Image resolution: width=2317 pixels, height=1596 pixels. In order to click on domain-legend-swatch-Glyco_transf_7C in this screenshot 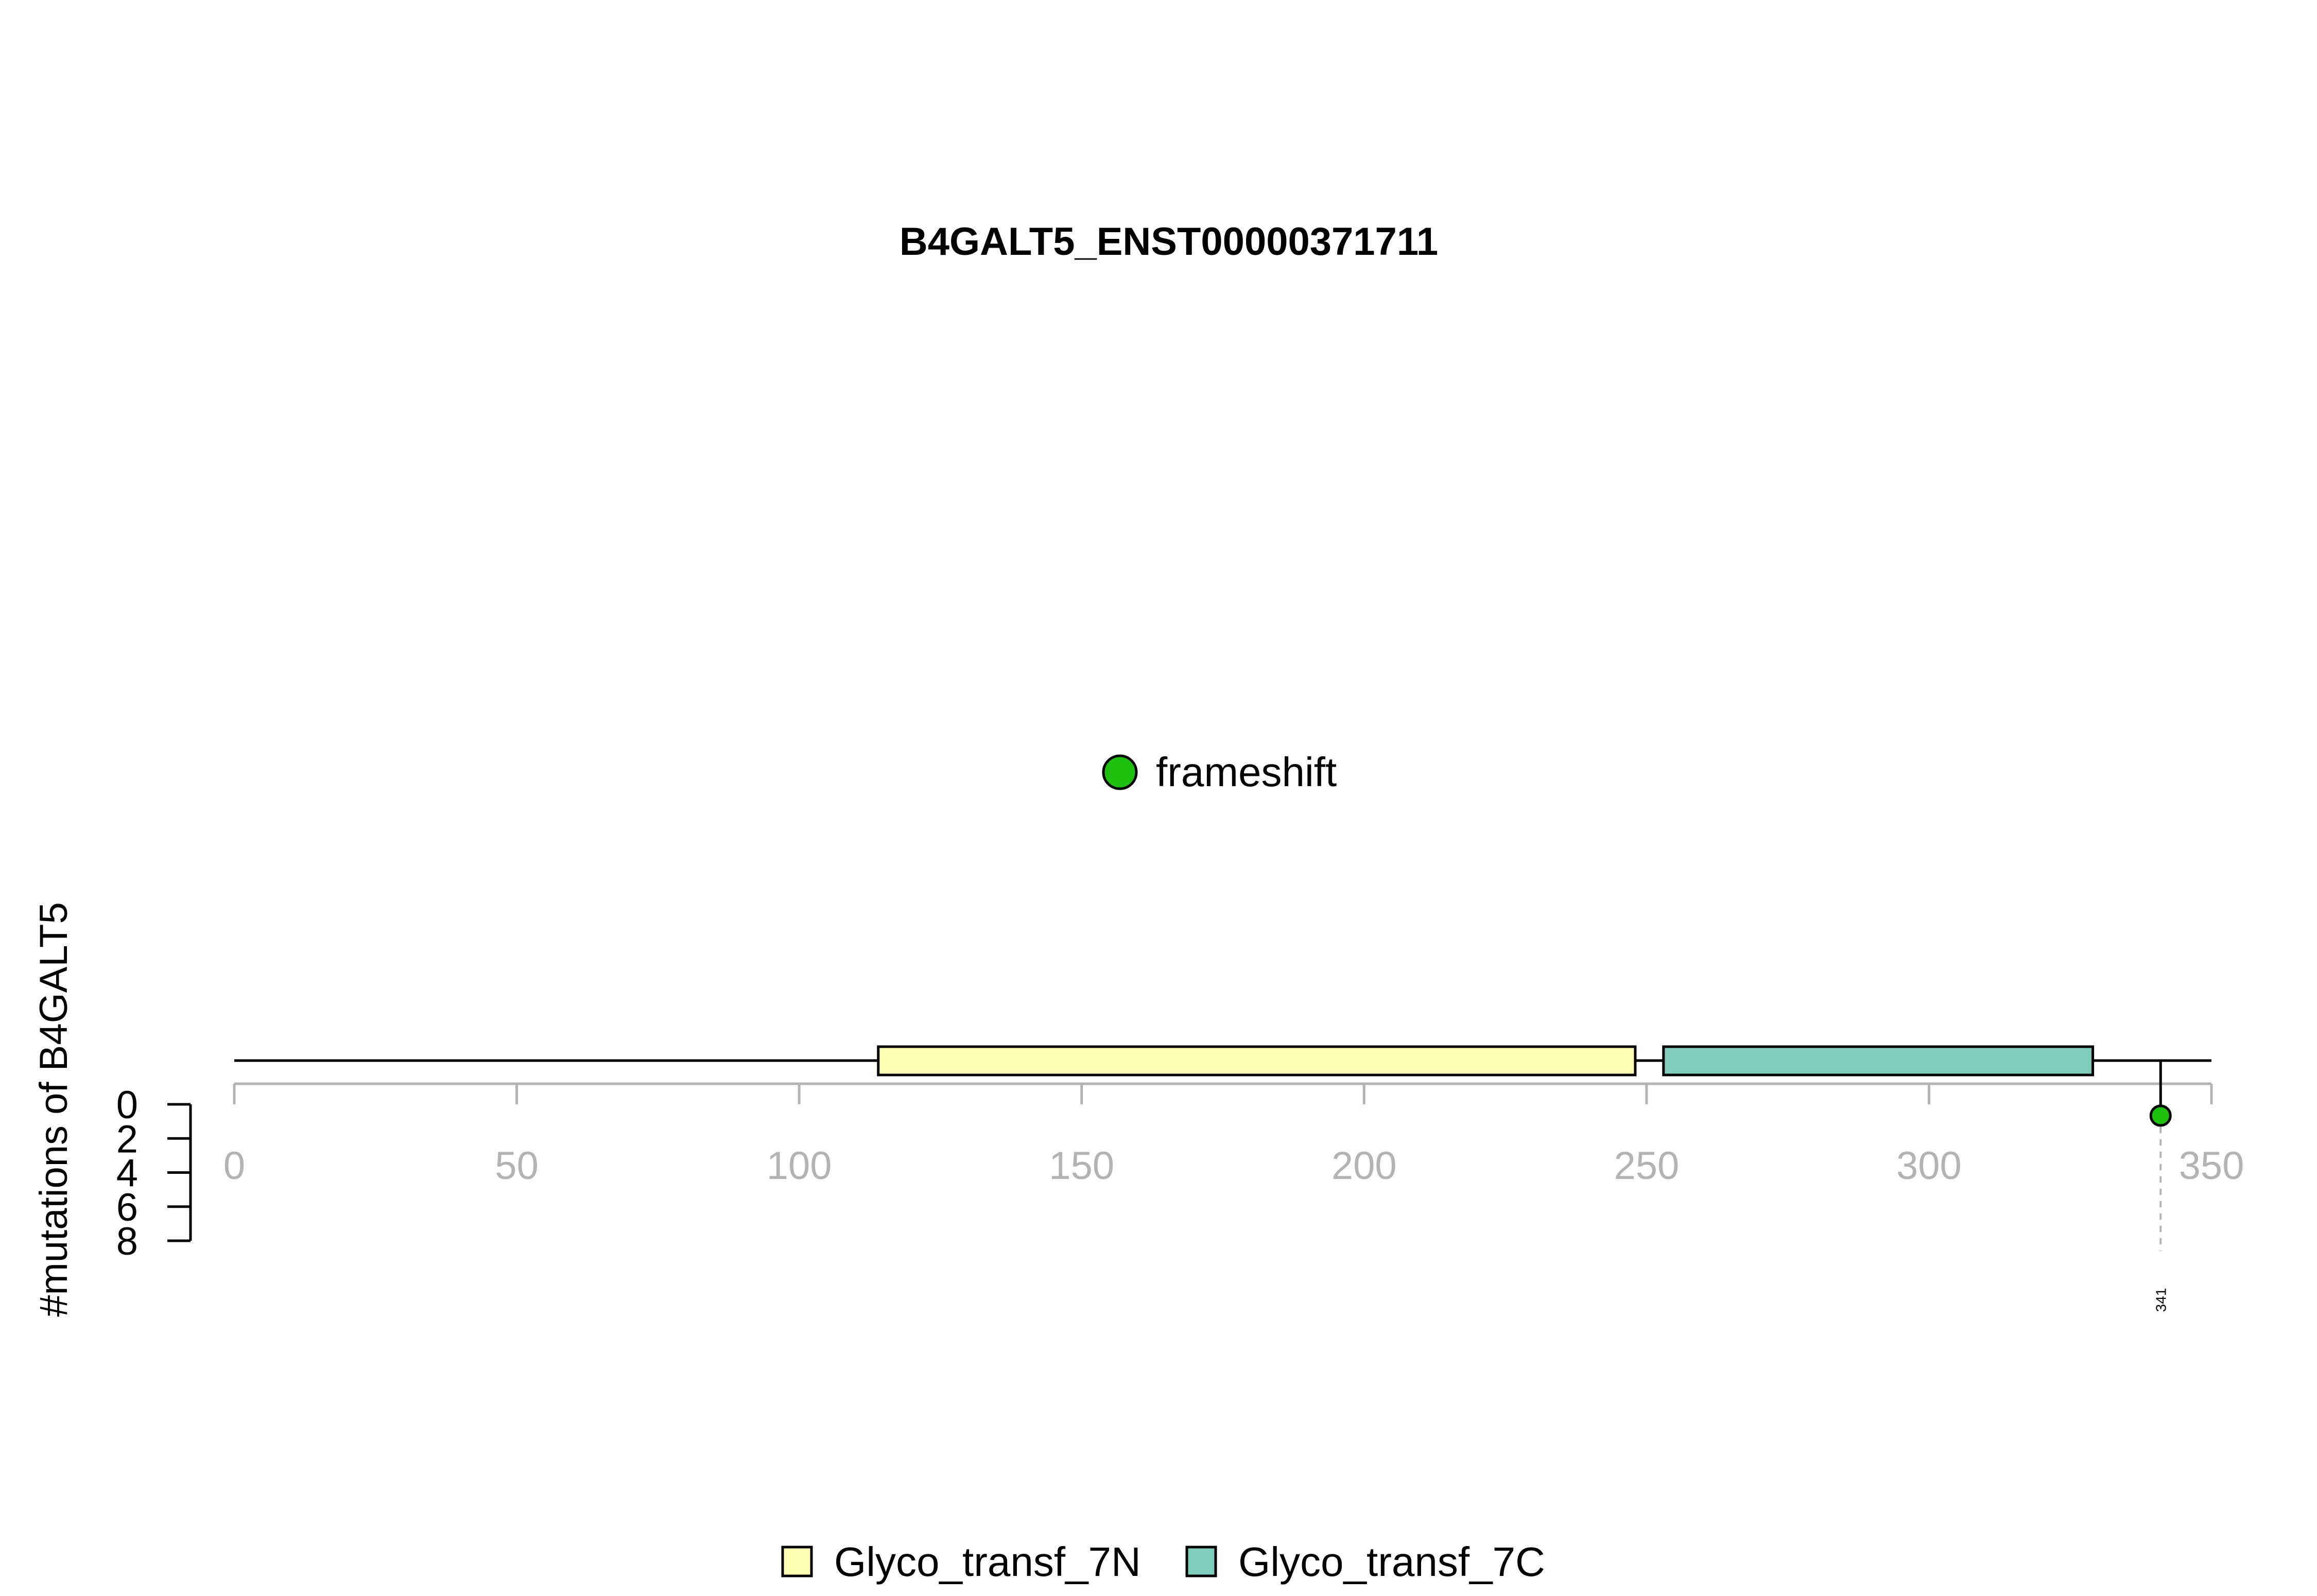, I will do `click(1201, 1561)`.